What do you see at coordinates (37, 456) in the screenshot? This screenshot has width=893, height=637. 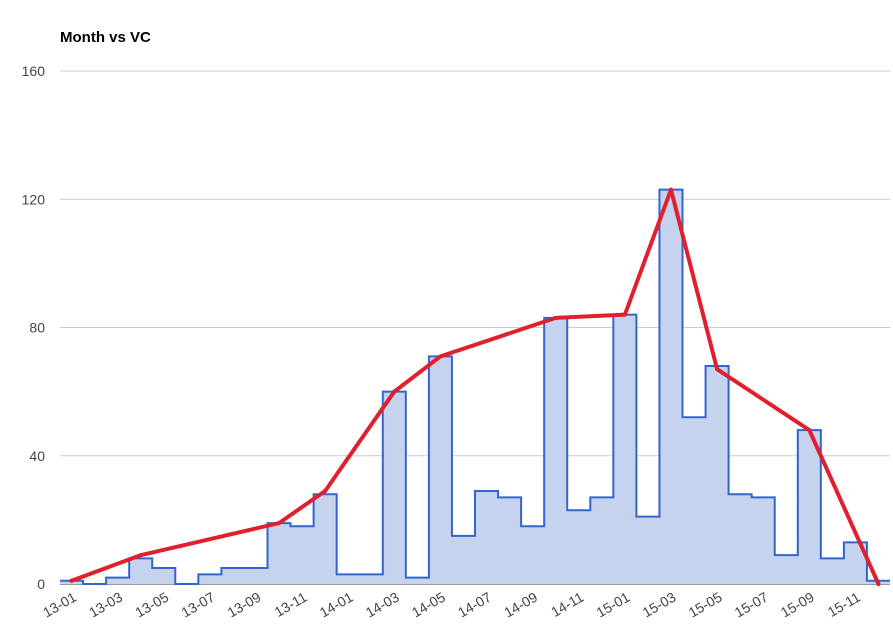 I see `y-tick-label: 40` at bounding box center [37, 456].